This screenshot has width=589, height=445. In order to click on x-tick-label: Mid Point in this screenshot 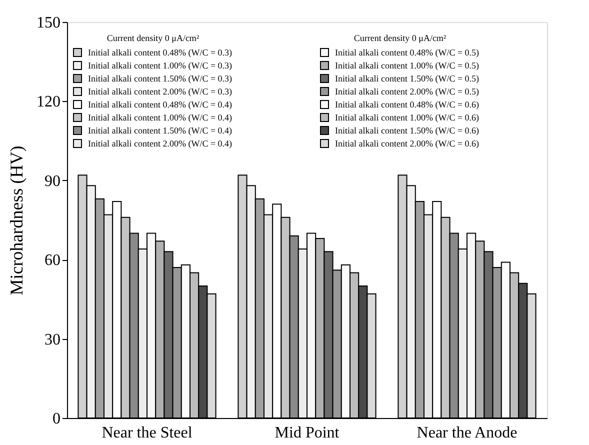, I will do `click(307, 433)`.